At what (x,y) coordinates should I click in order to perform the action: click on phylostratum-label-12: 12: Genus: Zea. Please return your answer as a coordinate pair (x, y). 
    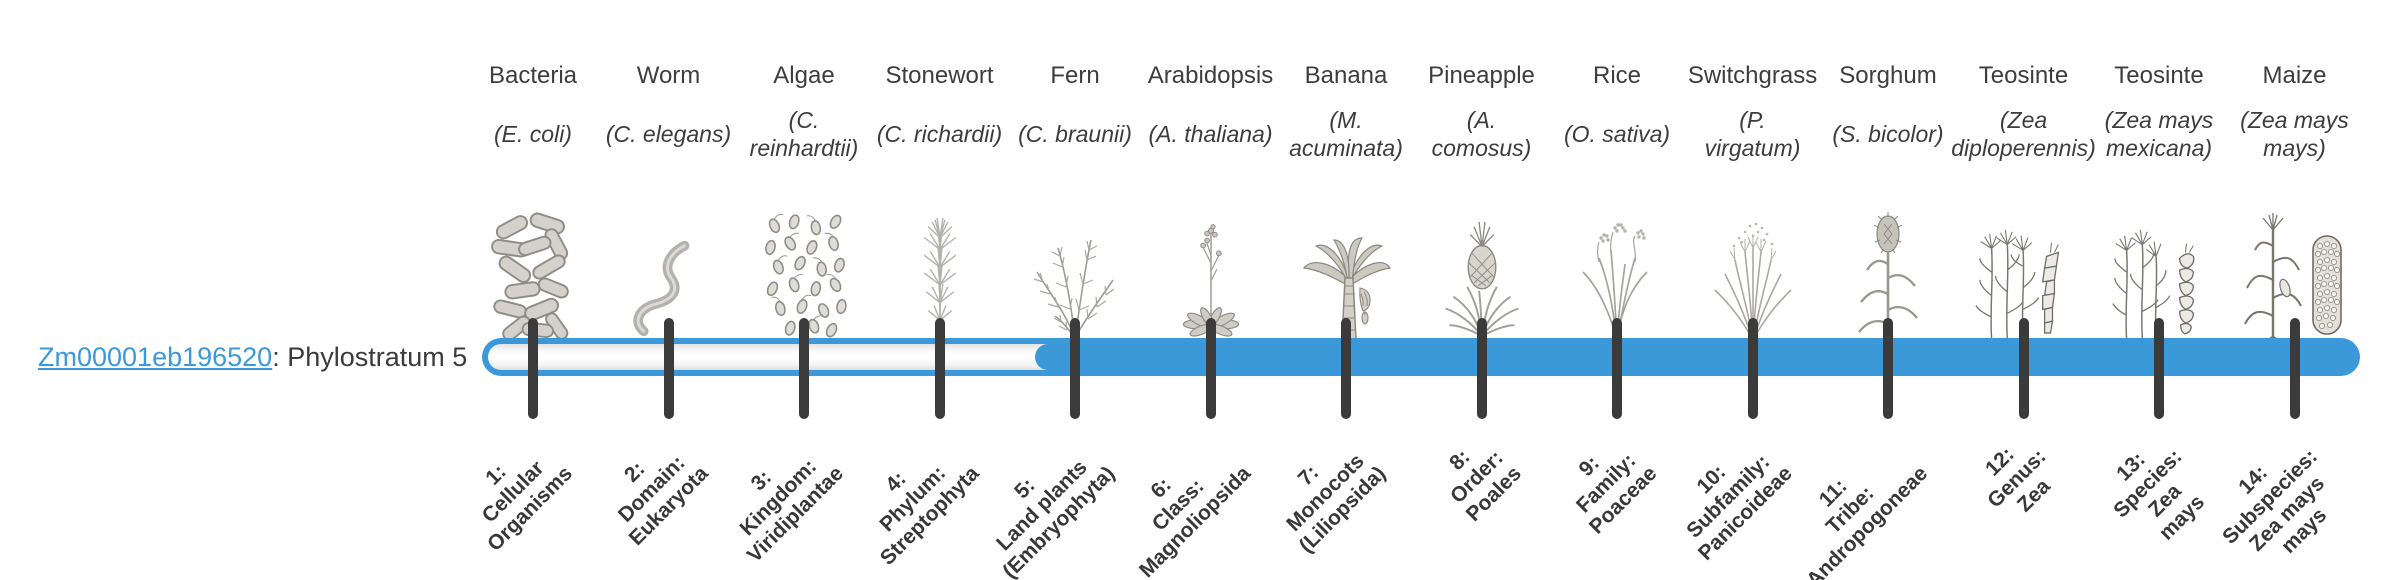
    Looking at the image, I should click on (2018, 479).